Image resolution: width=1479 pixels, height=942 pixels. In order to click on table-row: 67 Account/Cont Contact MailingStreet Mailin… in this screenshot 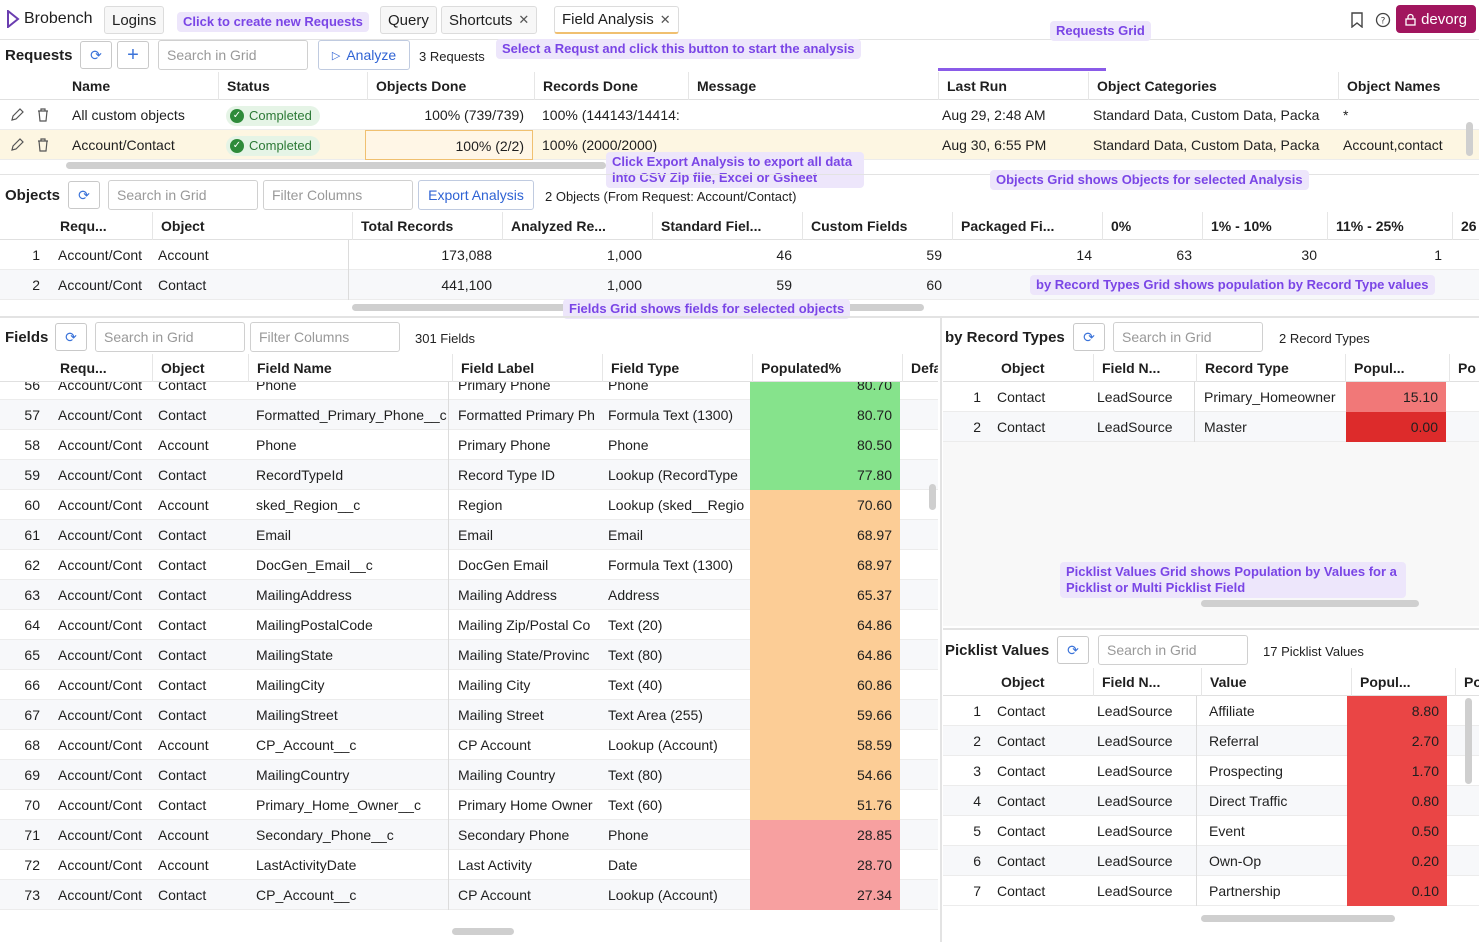, I will do `click(469, 715)`.